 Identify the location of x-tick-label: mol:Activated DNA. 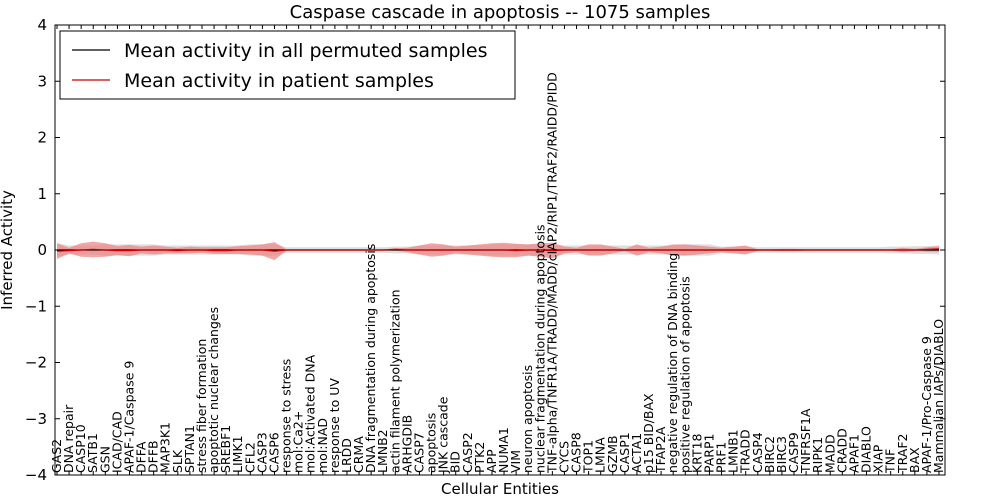
(310, 413).